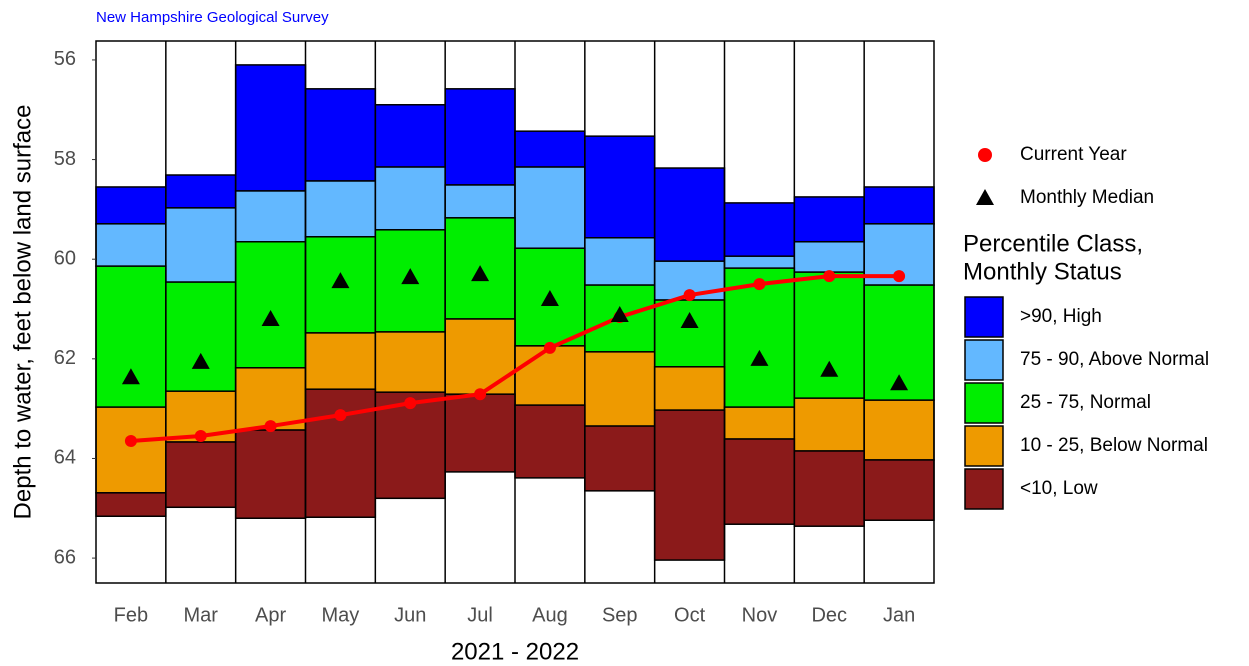 This screenshot has height=666, width=1249. I want to click on x-tick-label: Feb, so click(131, 615).